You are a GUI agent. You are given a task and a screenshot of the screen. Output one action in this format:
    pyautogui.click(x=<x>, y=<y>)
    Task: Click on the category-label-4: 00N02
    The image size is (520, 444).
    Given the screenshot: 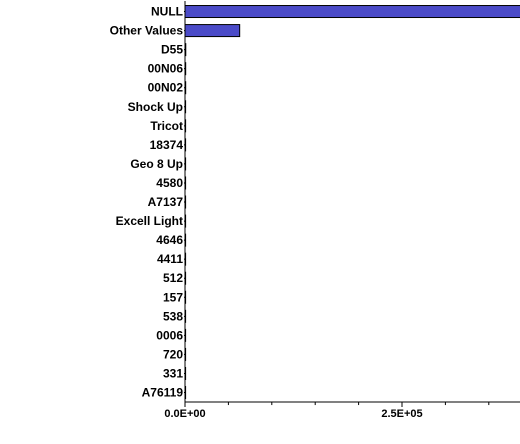 What is the action you would take?
    pyautogui.click(x=166, y=88)
    